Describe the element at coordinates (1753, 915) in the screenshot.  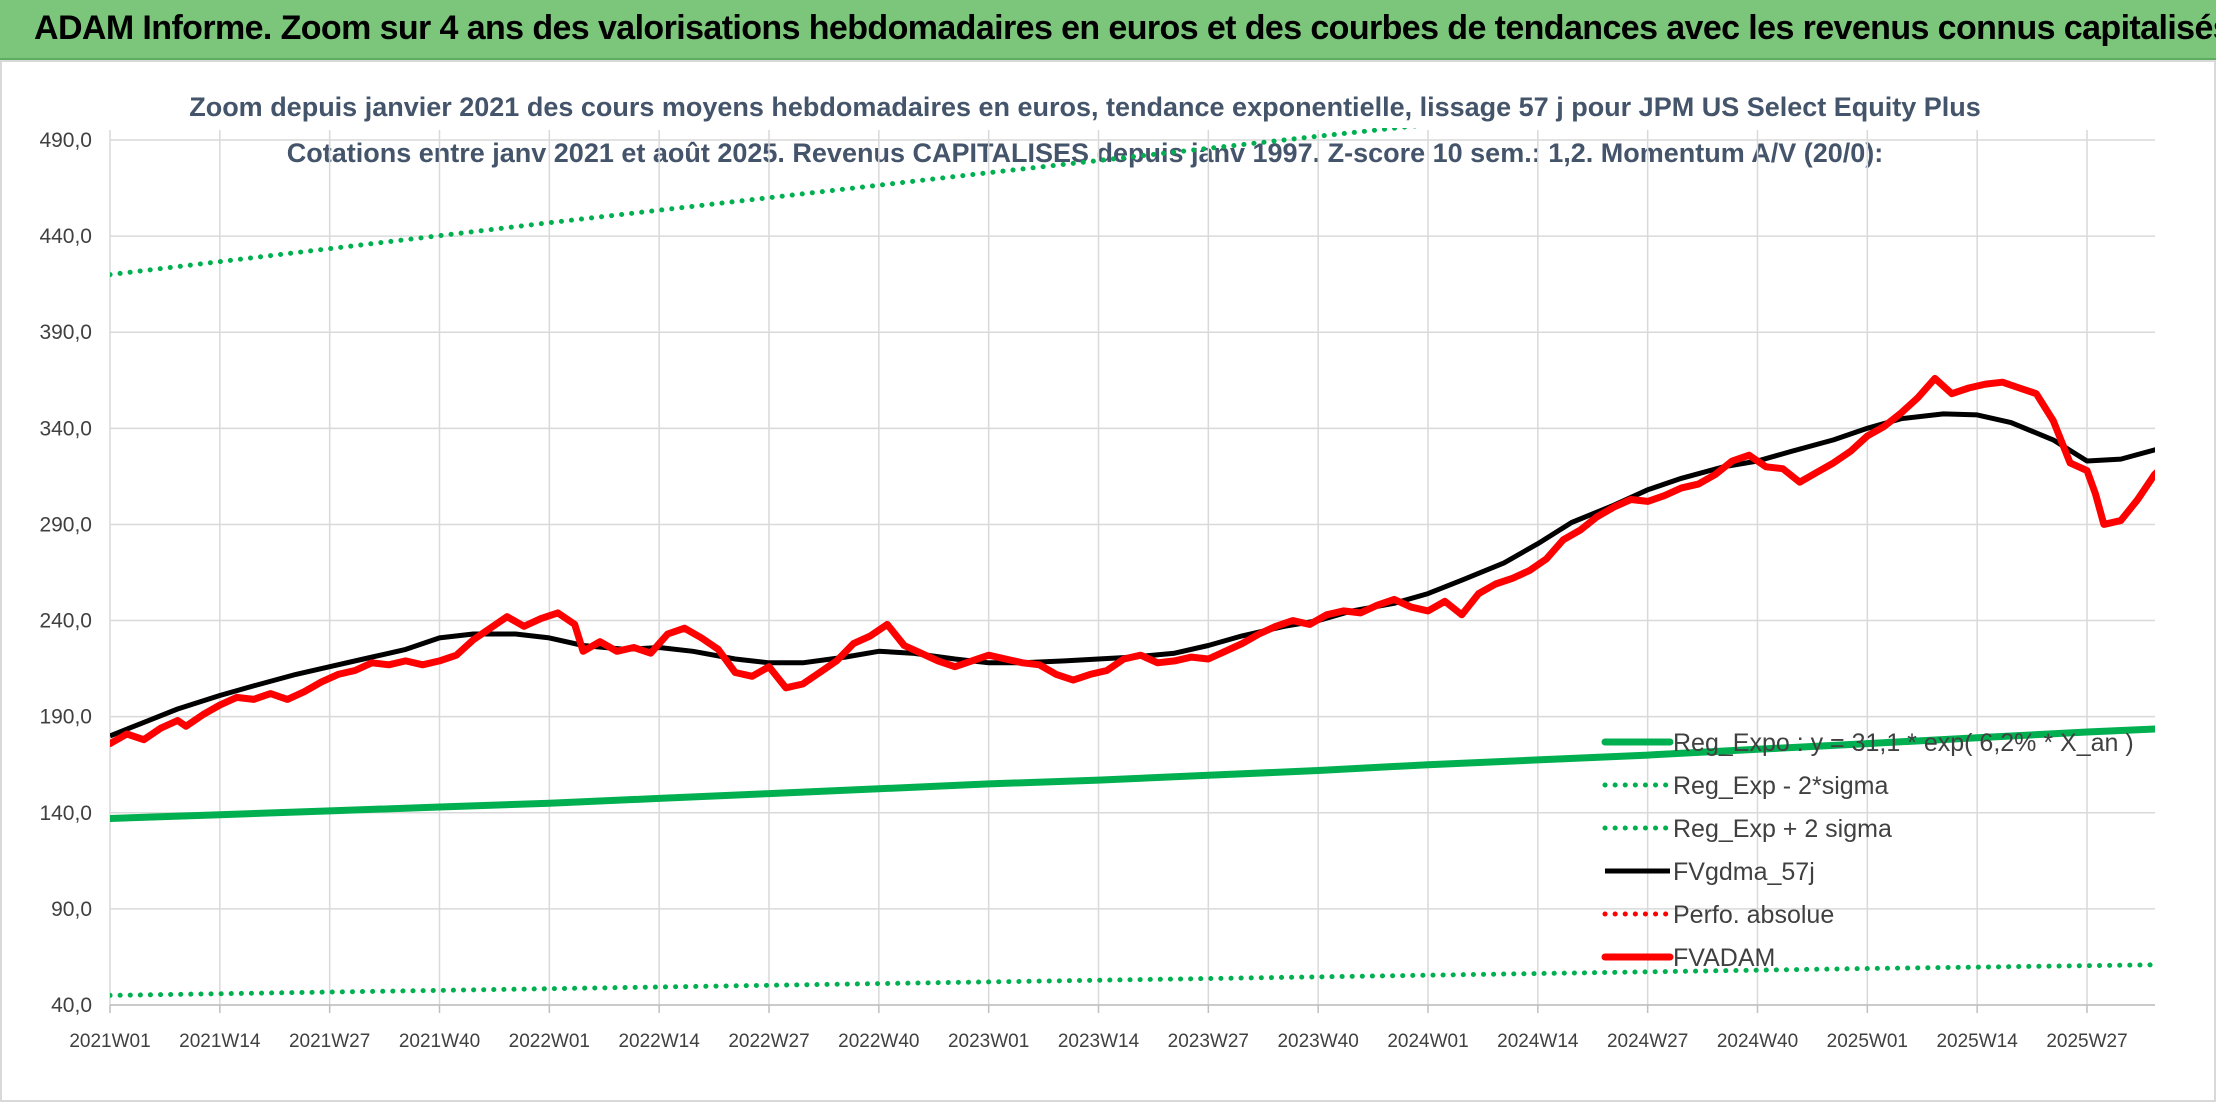
I see `legend-label: Perfo. absolue` at that location.